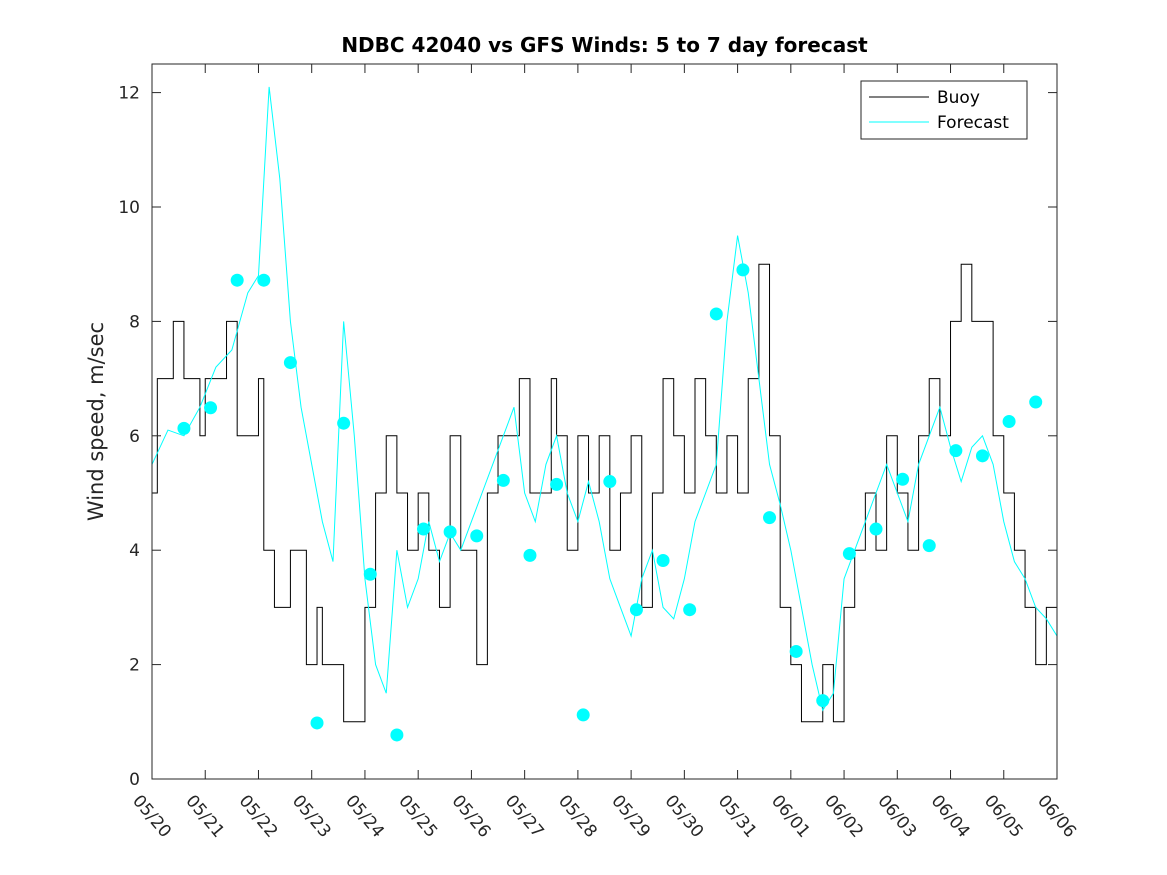  What do you see at coordinates (471, 816) in the screenshot?
I see `x-tick-label: 05/26` at bounding box center [471, 816].